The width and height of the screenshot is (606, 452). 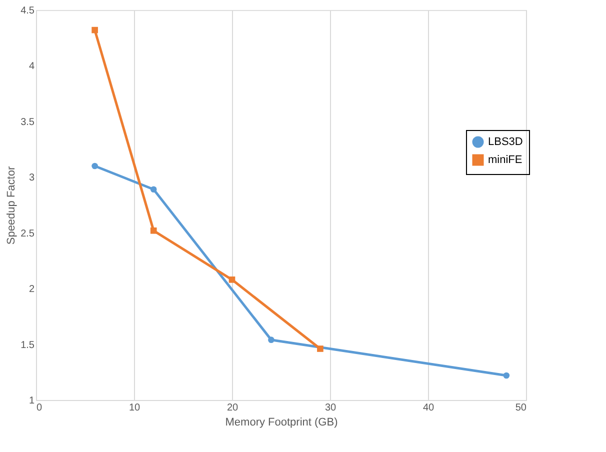 What do you see at coordinates (39, 408) in the screenshot?
I see `x-tick-label: 0` at bounding box center [39, 408].